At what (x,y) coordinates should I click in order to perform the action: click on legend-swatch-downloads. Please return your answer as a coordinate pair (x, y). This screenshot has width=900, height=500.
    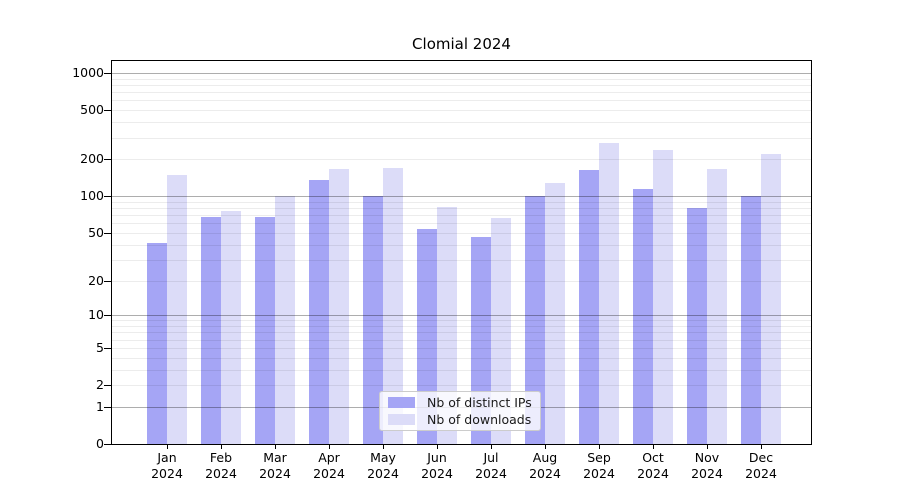
    Looking at the image, I should click on (401, 419).